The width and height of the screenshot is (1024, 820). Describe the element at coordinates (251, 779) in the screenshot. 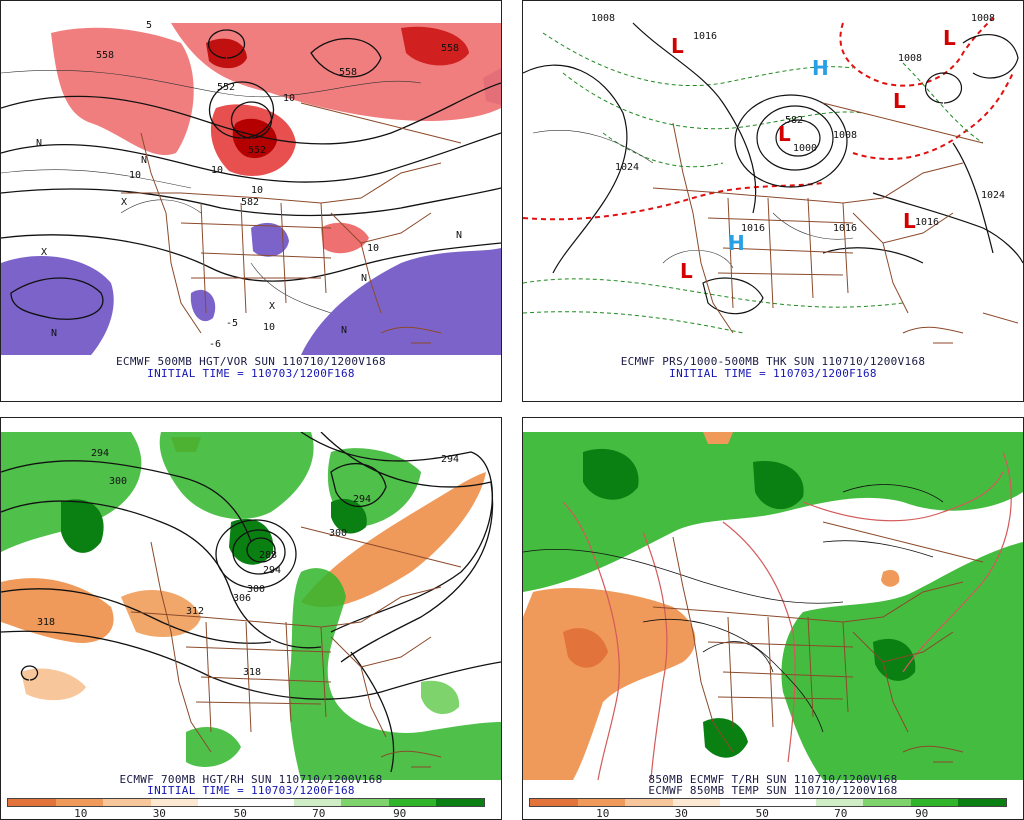

I see `chart-title: ECMWF 700MB HGT/RH SUN 110710/1200V168` at that location.